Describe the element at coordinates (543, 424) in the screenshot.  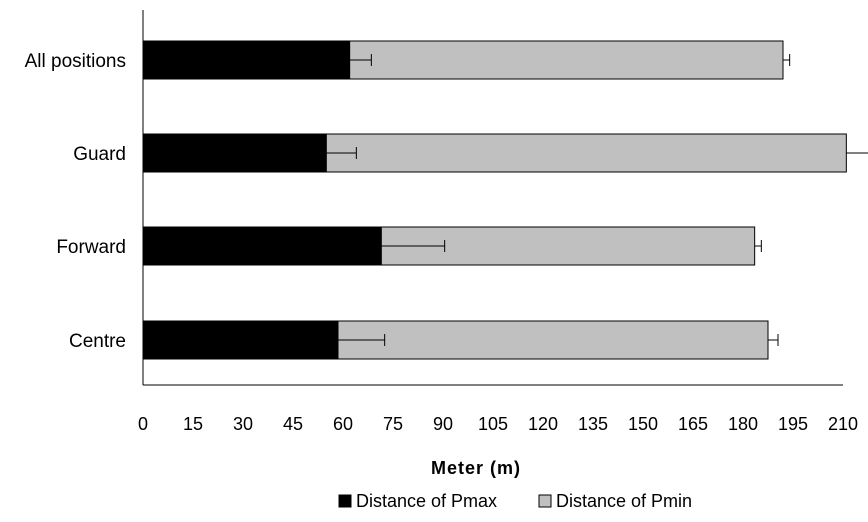
I see `x-tick-label: 120` at that location.